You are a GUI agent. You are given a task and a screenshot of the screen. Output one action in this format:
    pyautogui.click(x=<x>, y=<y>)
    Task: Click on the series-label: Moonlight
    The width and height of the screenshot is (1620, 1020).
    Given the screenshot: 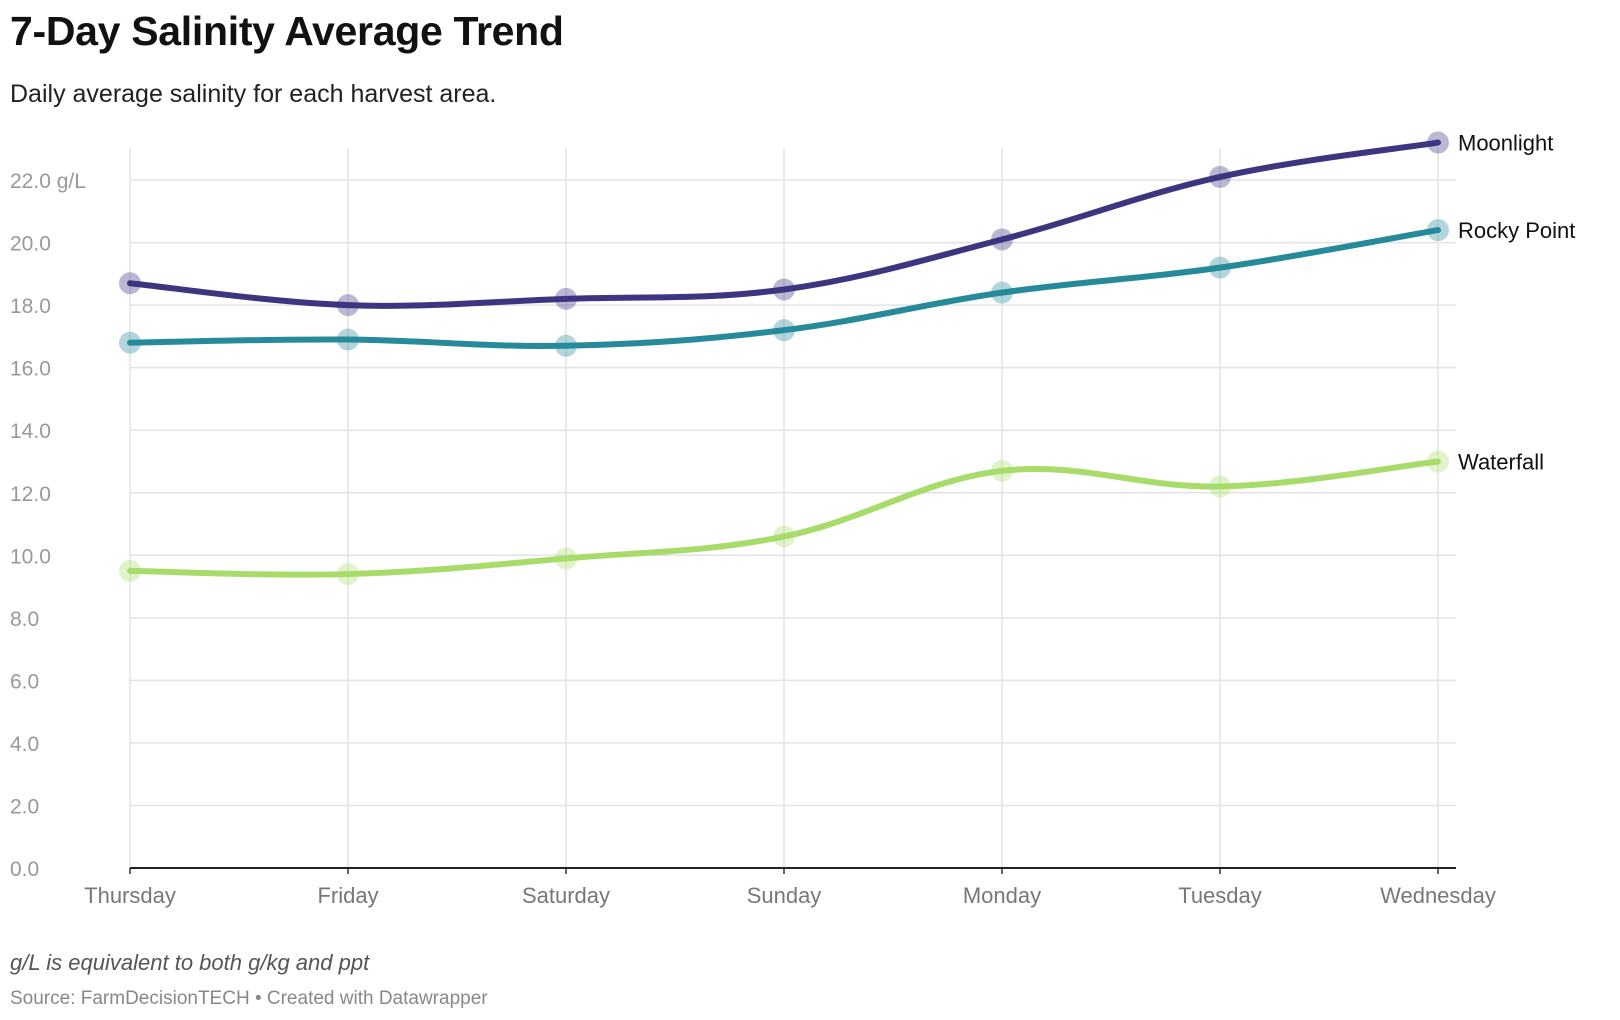 What is the action you would take?
    pyautogui.click(x=1505, y=143)
    